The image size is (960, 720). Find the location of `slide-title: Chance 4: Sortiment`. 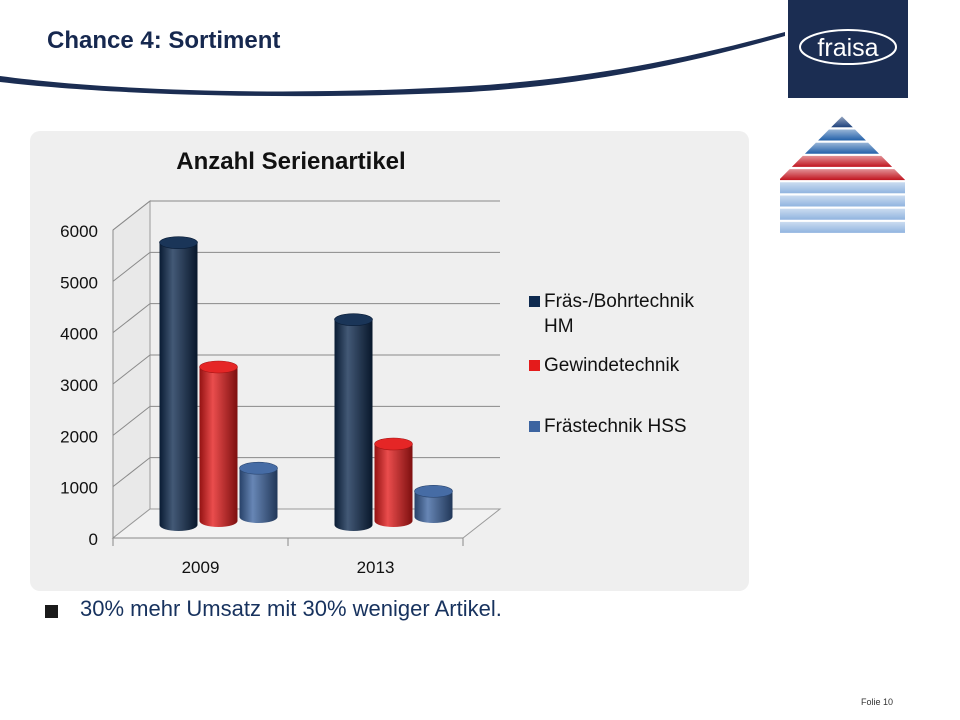

slide-title: Chance 4: Sortiment is located at coordinates (164, 40).